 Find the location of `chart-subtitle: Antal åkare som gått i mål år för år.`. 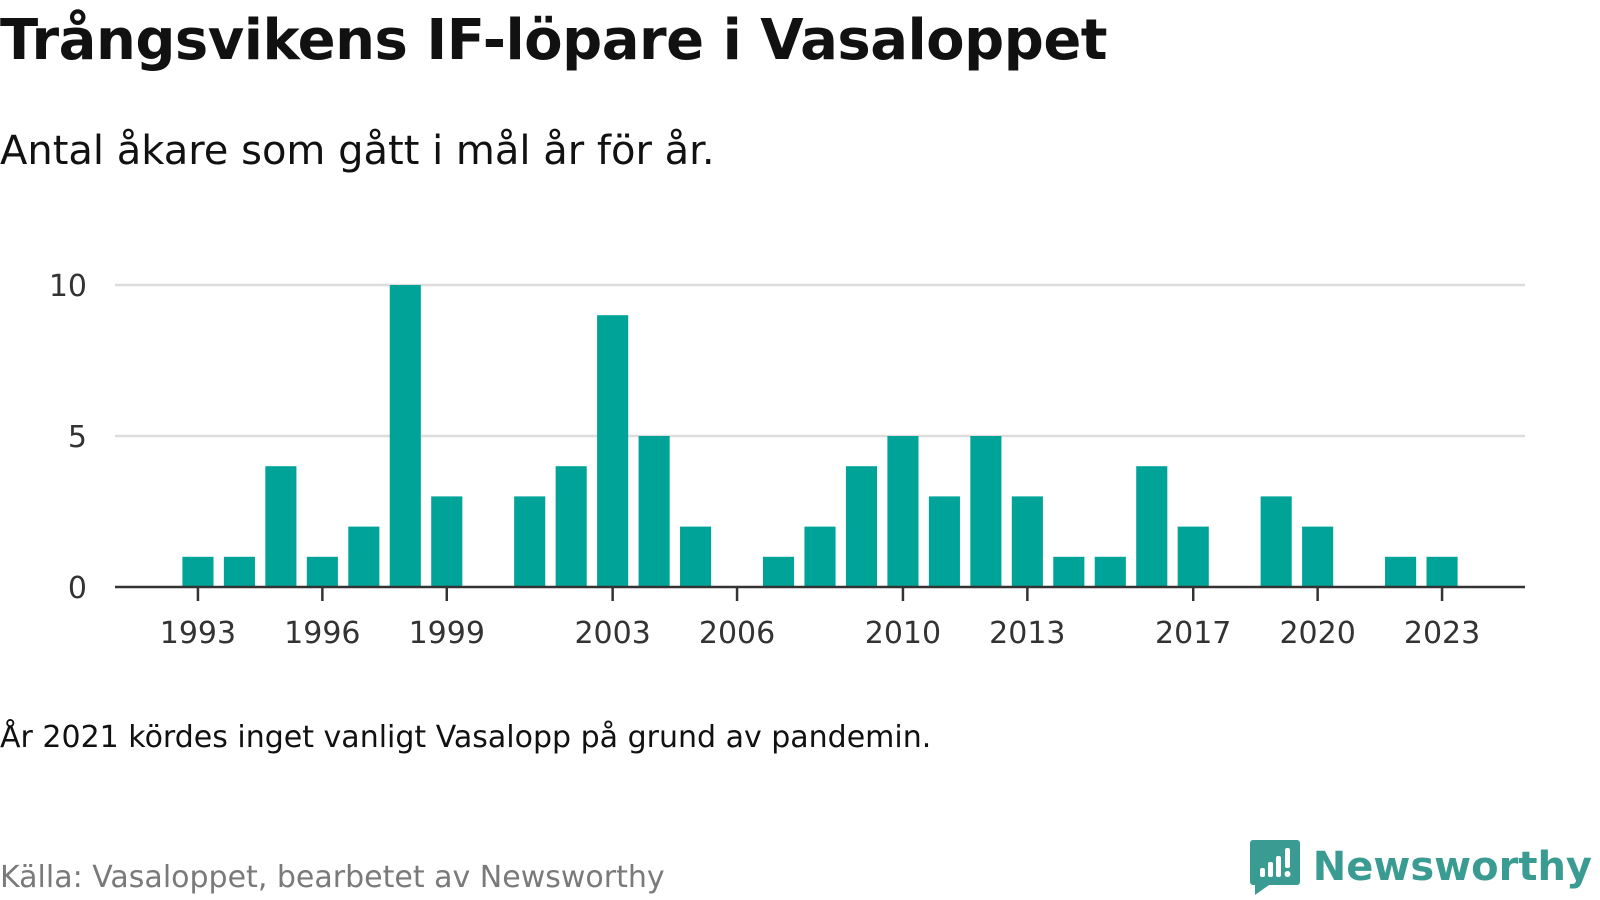

chart-subtitle: Antal åkare som gått i mål år för år. is located at coordinates (357, 151).